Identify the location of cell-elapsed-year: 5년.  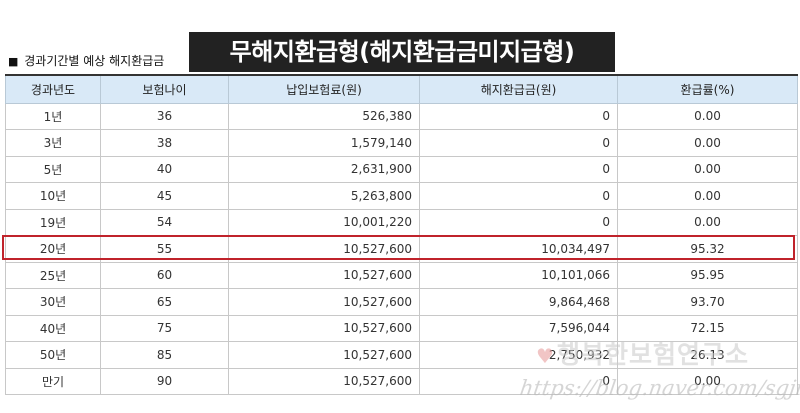
(53, 169).